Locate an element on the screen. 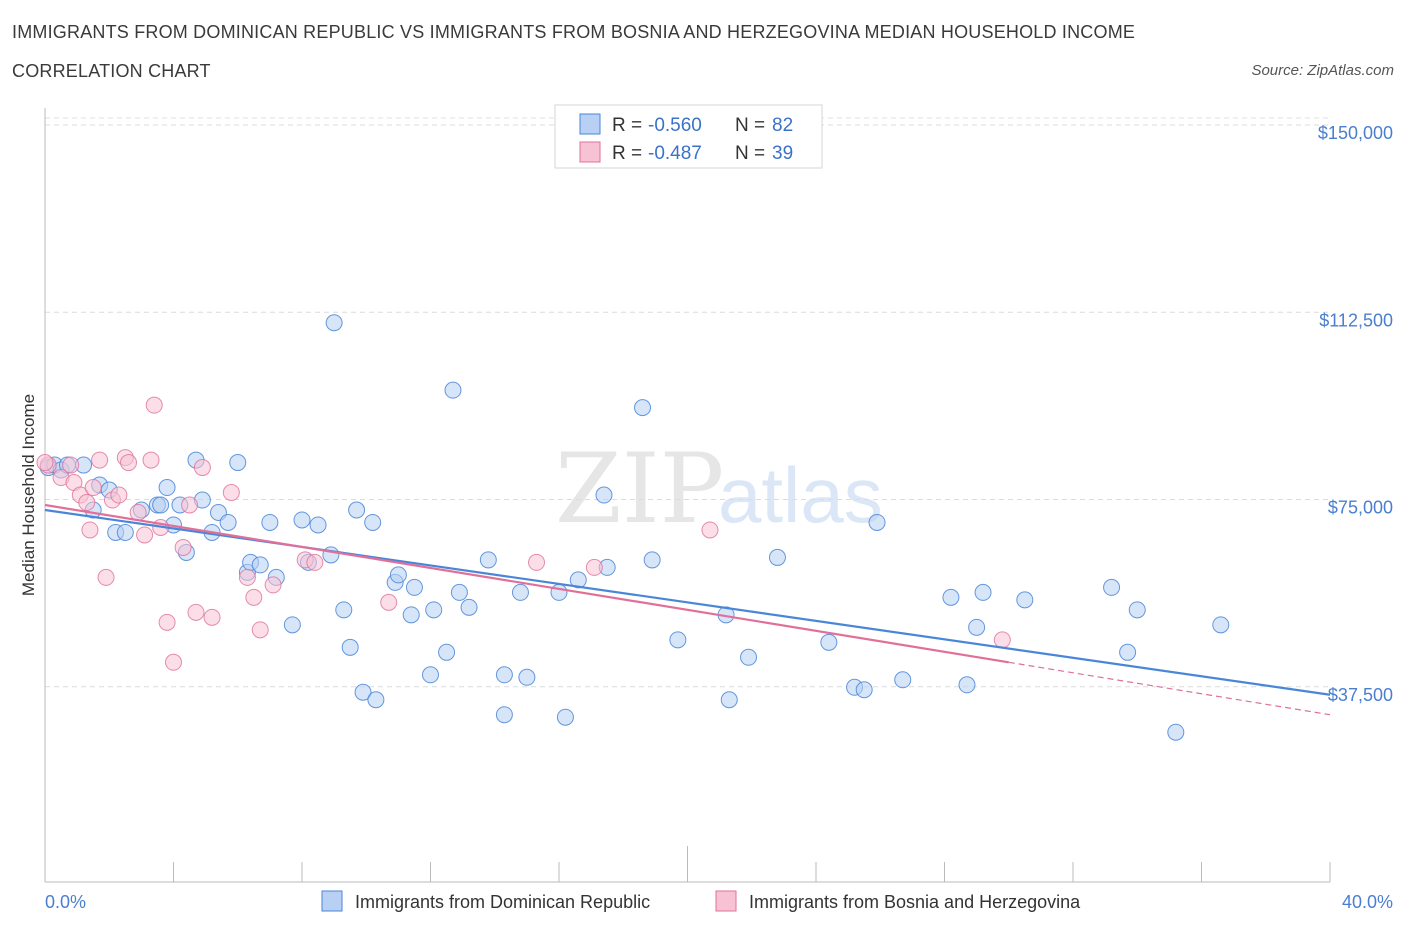 This screenshot has width=1406, height=930. bottom-legend-swatch-pink is located at coordinates (726, 901).